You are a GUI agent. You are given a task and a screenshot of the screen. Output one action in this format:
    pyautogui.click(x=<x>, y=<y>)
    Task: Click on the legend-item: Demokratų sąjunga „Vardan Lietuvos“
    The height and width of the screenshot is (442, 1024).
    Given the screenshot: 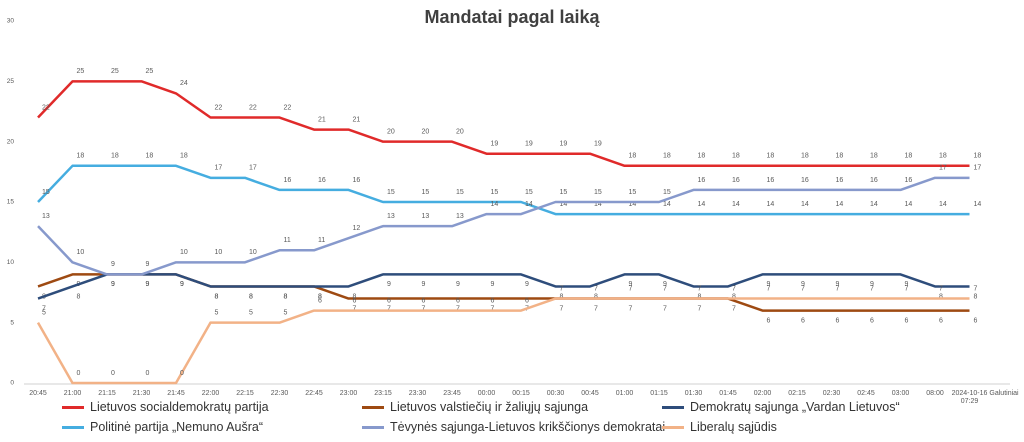 What is the action you would take?
    pyautogui.click(x=781, y=407)
    